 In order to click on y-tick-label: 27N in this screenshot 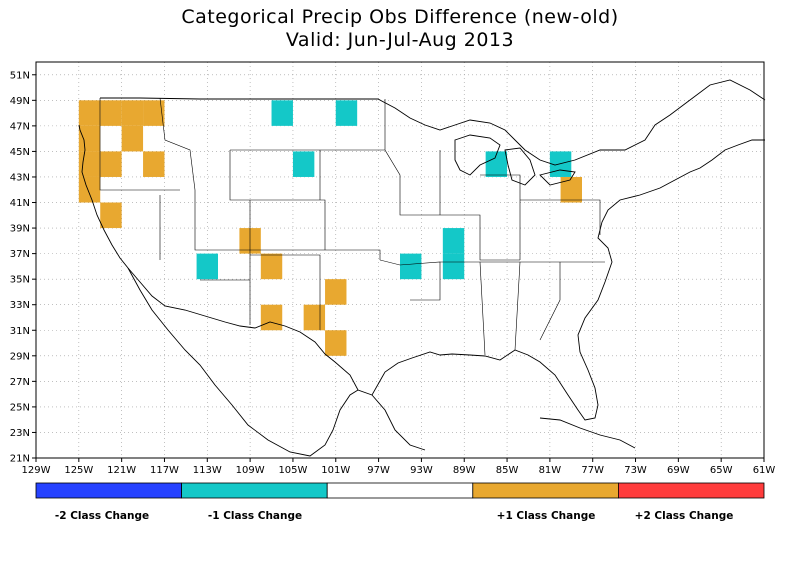, I will do `click(20, 382)`.